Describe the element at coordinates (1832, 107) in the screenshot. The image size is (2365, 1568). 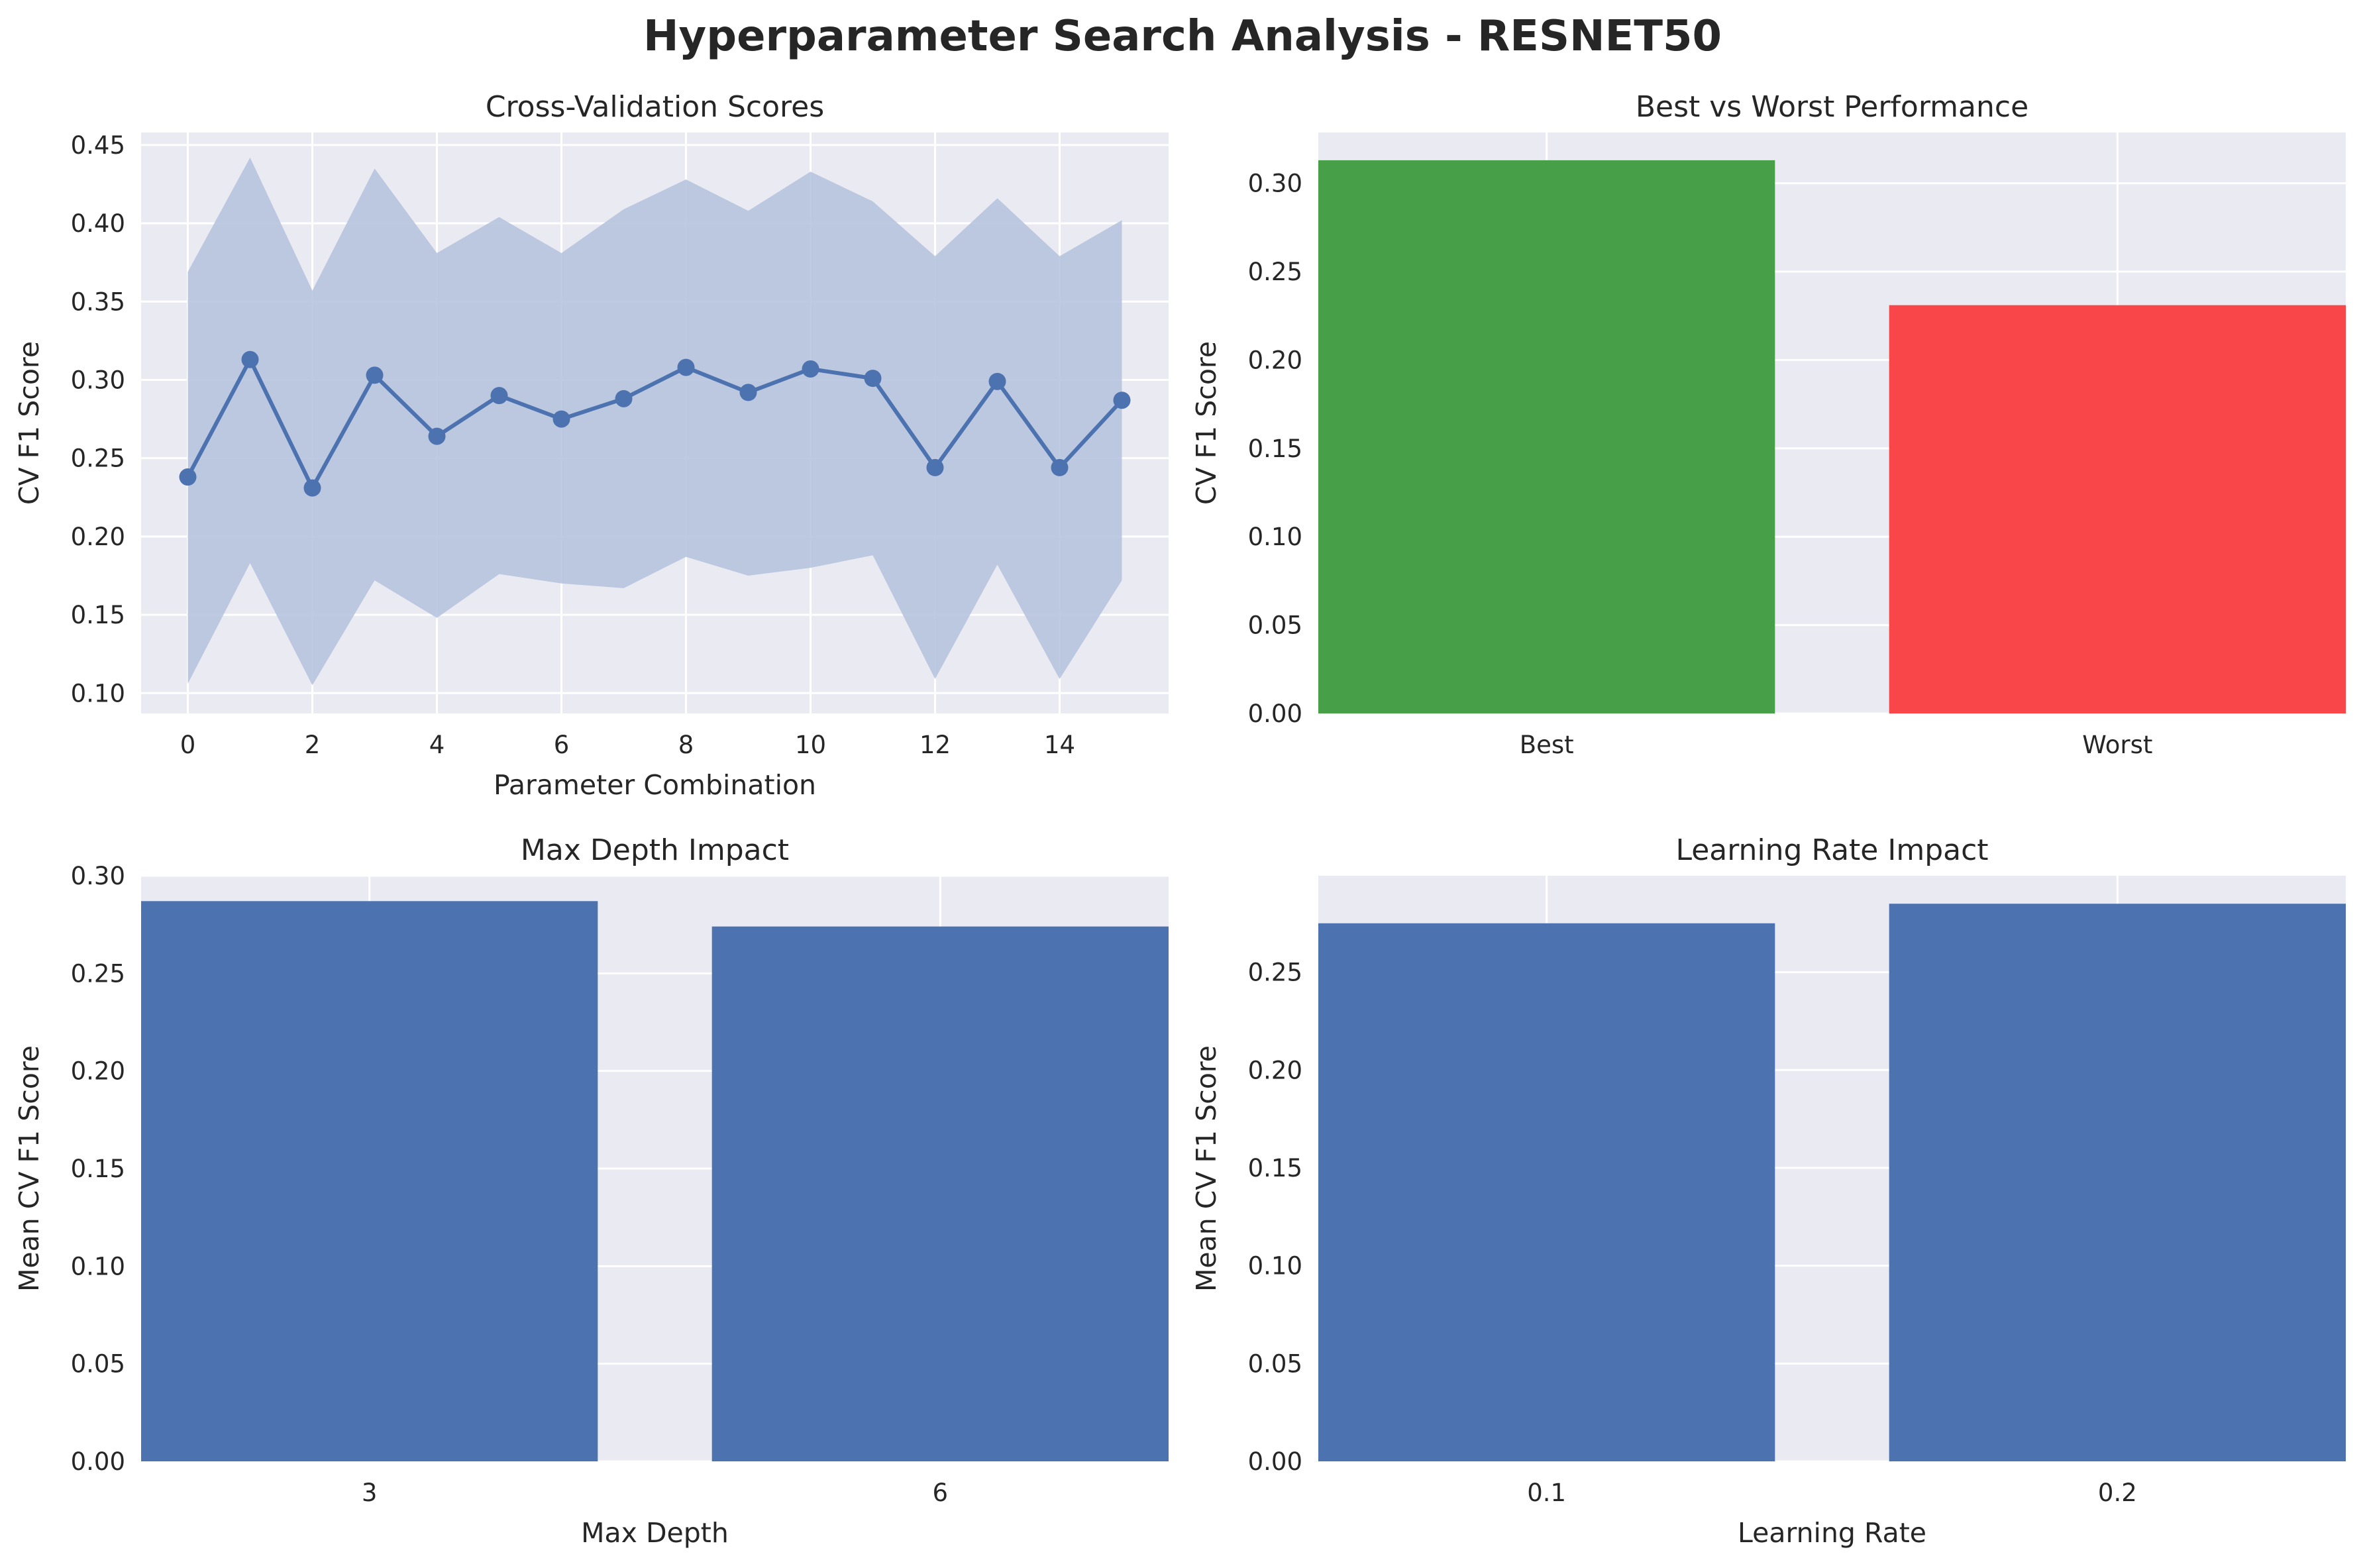
I see `panel-title: Best vs Worst Performance` at that location.